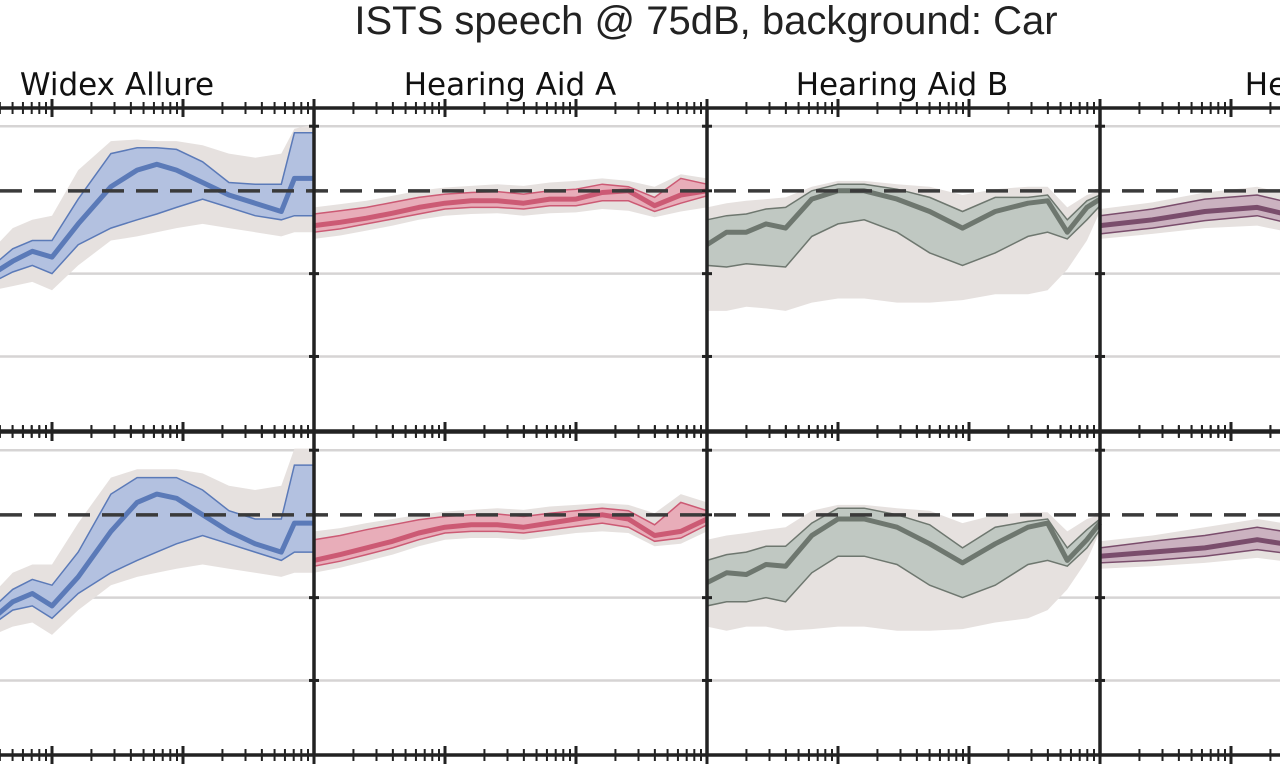 This screenshot has height=768, width=1280. What do you see at coordinates (902, 85) in the screenshot?
I see `panel-title: Hearing Aid B` at bounding box center [902, 85].